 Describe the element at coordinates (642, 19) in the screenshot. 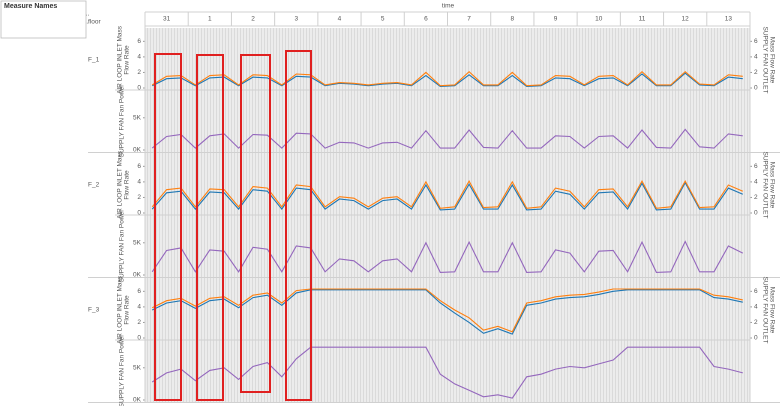

I see `x-tick-label: 11` at that location.